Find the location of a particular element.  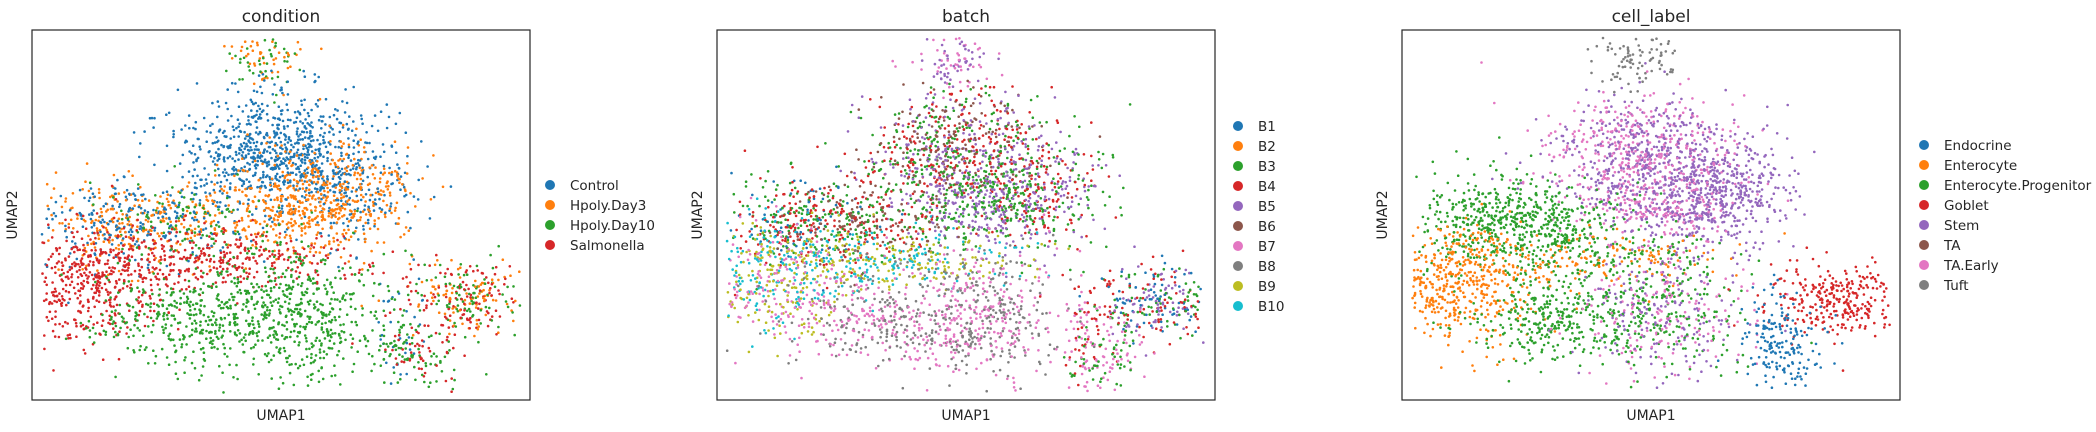

legend-item: B4 is located at coordinates (1254, 187).